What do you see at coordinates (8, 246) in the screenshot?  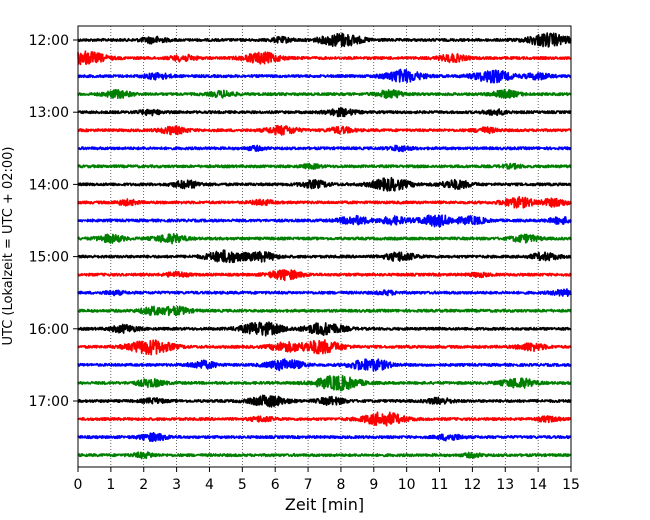 I see `y-axis-label: UTC (Lokalzeit = UTC + 02:00)` at bounding box center [8, 246].